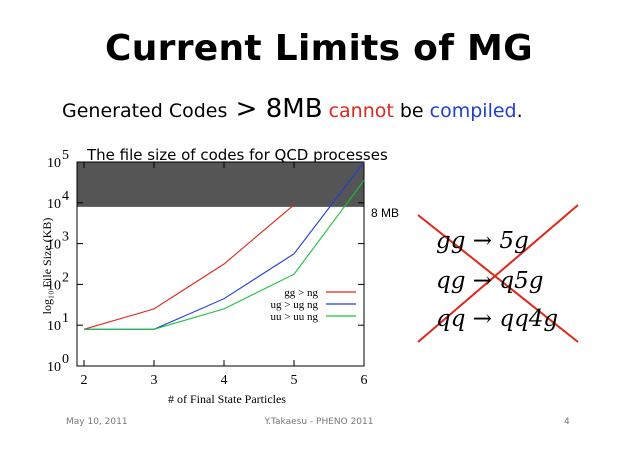  What do you see at coordinates (319, 422) in the screenshot?
I see `footer-author: Y.Takaesu - PHENO 2011` at bounding box center [319, 422].